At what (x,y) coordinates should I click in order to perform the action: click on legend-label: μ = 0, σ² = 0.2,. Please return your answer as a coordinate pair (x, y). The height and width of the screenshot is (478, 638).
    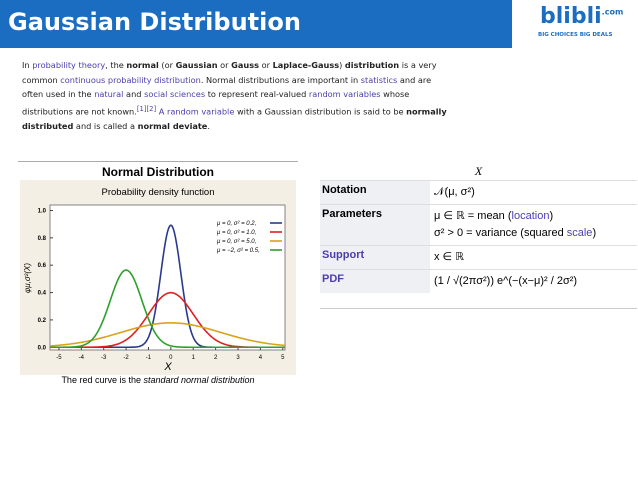
    Looking at the image, I should click on (236, 224).